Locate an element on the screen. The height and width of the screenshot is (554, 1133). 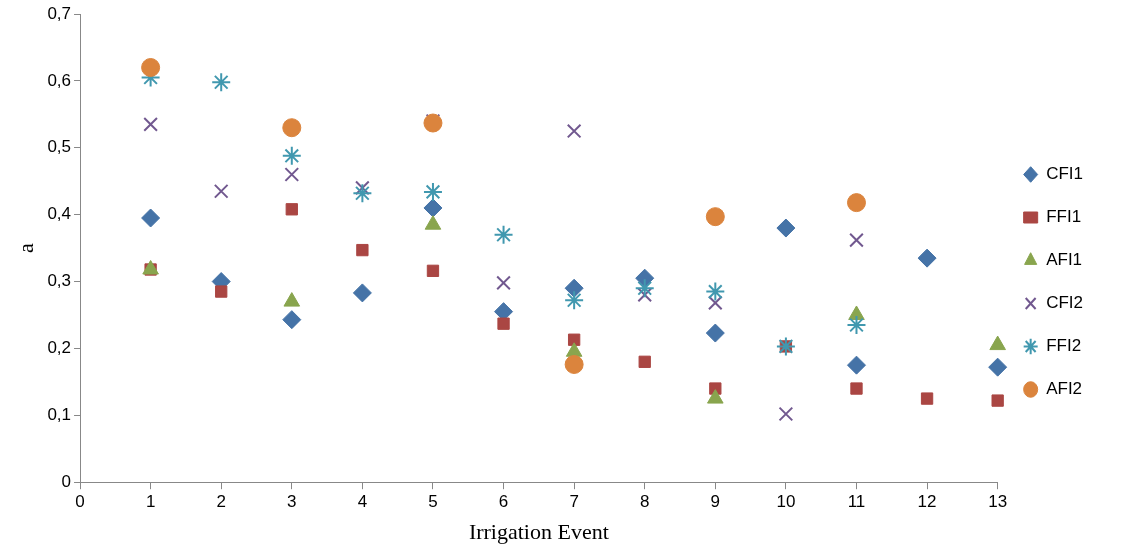
x-tick-label: 4 is located at coordinates (362, 502).